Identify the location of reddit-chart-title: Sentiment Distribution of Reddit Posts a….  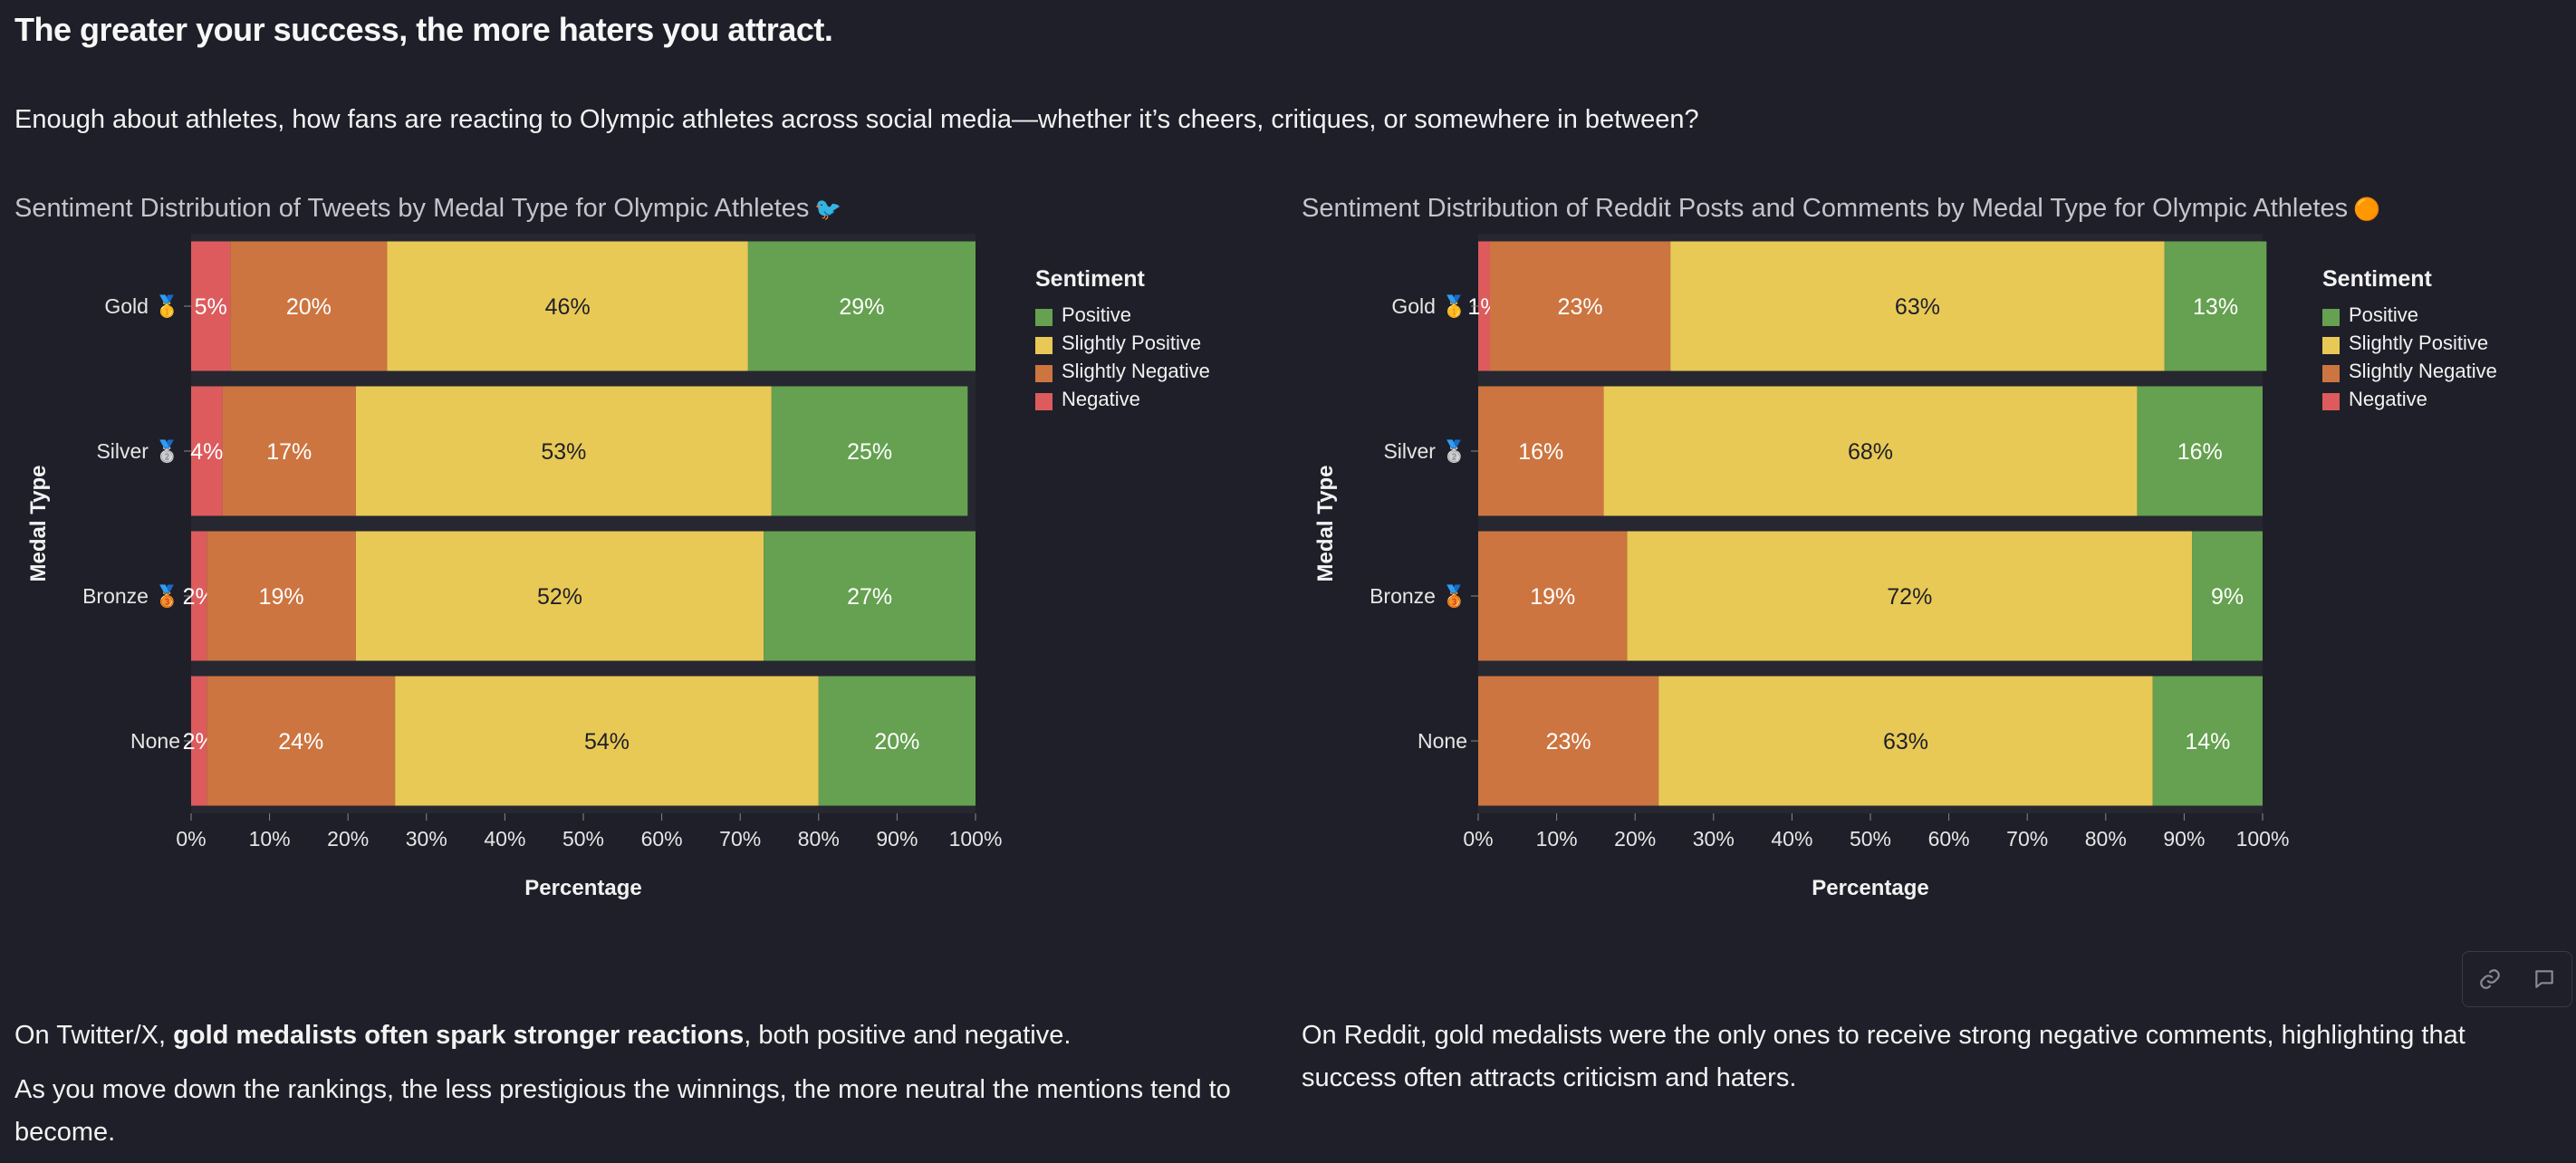
(1841, 209).